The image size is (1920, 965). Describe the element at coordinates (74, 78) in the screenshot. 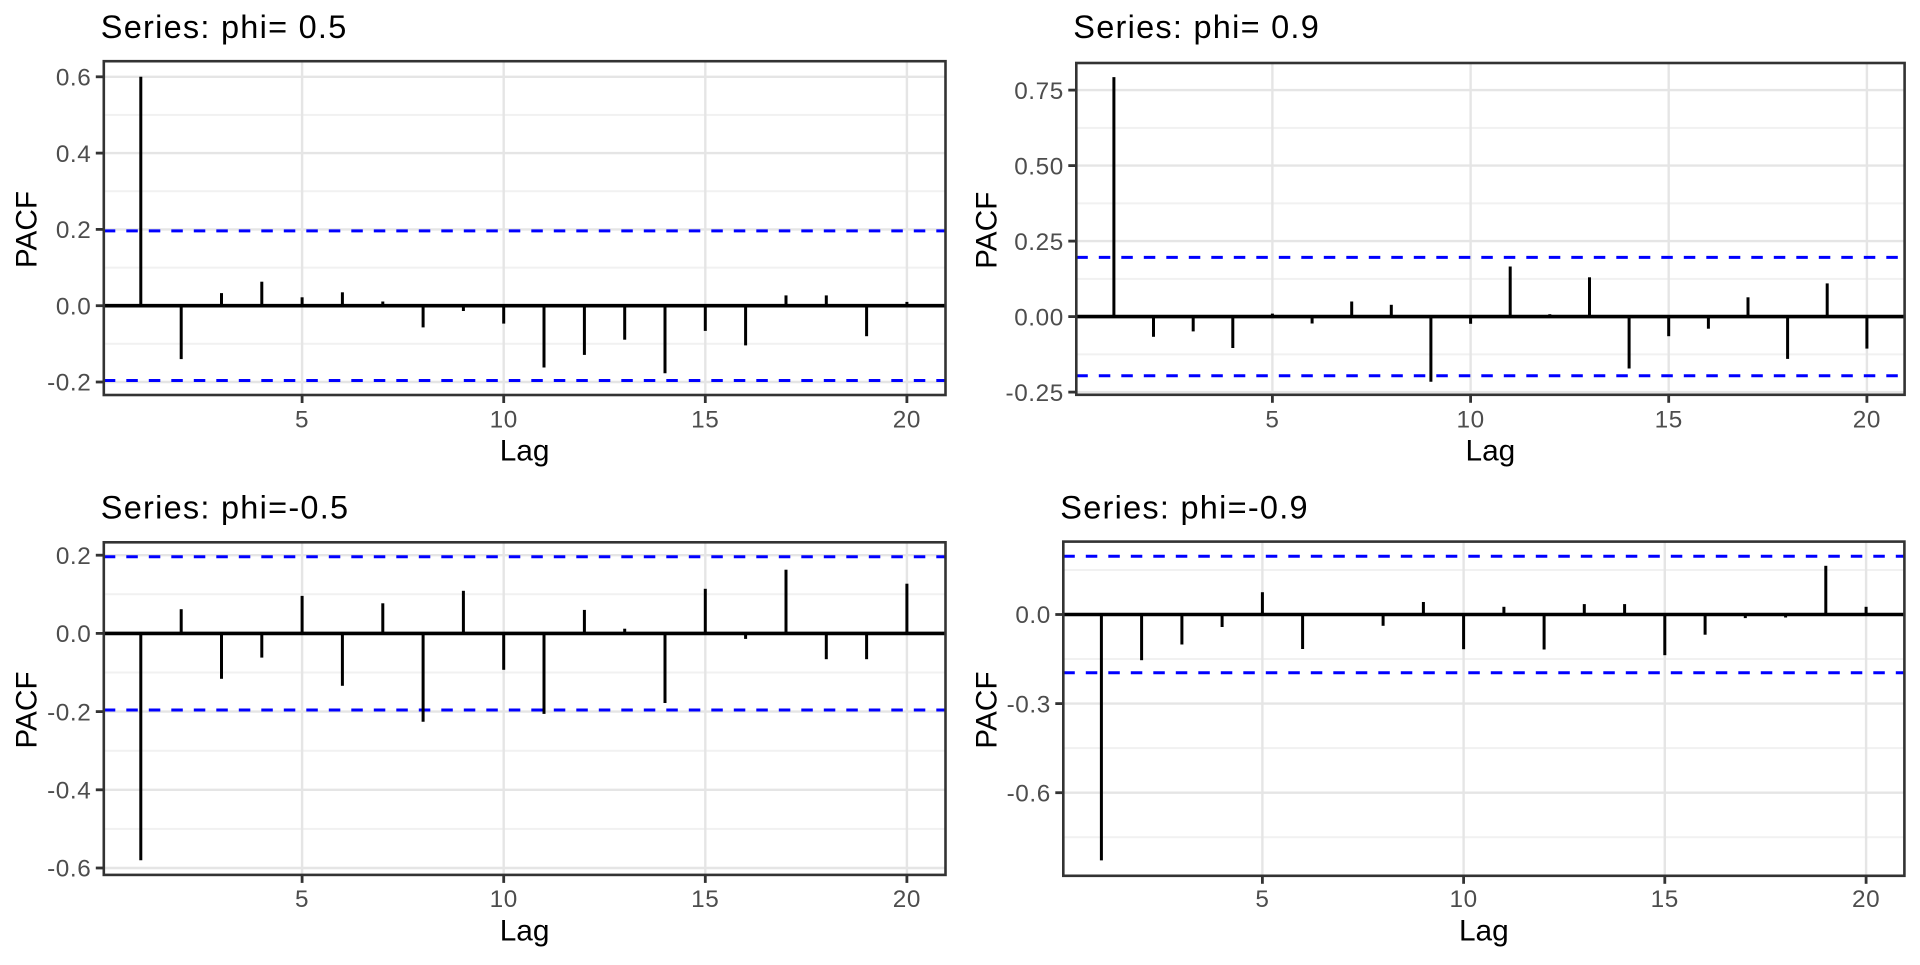

I see `svg-text: 0.6` at that location.